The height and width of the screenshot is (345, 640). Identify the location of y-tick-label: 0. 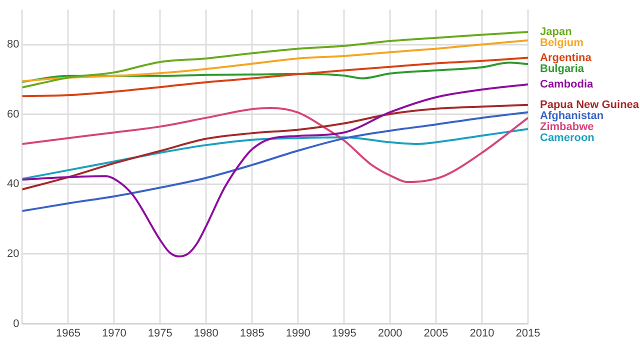
(16, 324).